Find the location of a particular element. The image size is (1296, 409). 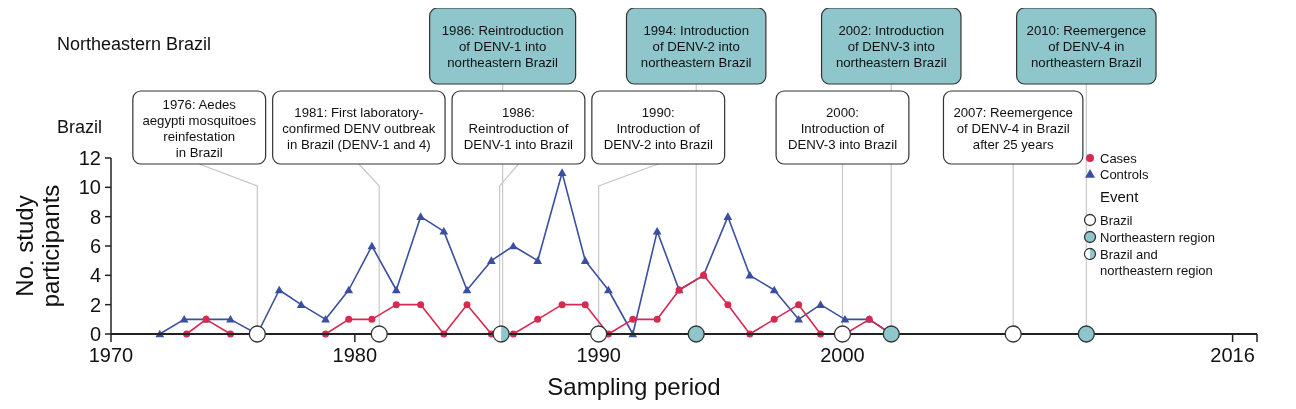

ref-line-label: 1976: Aedes aegypti mosquitoes reinfestation in Brazil is located at coordinates (199, 128).